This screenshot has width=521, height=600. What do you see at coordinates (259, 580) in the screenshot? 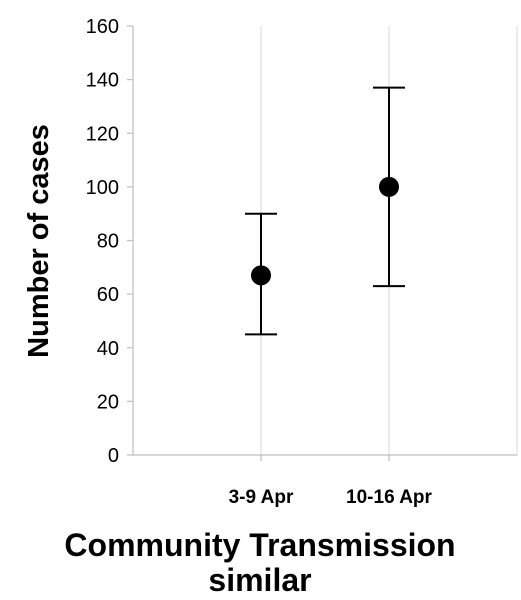
I see `x-axis-title-line-2: similar` at bounding box center [259, 580].